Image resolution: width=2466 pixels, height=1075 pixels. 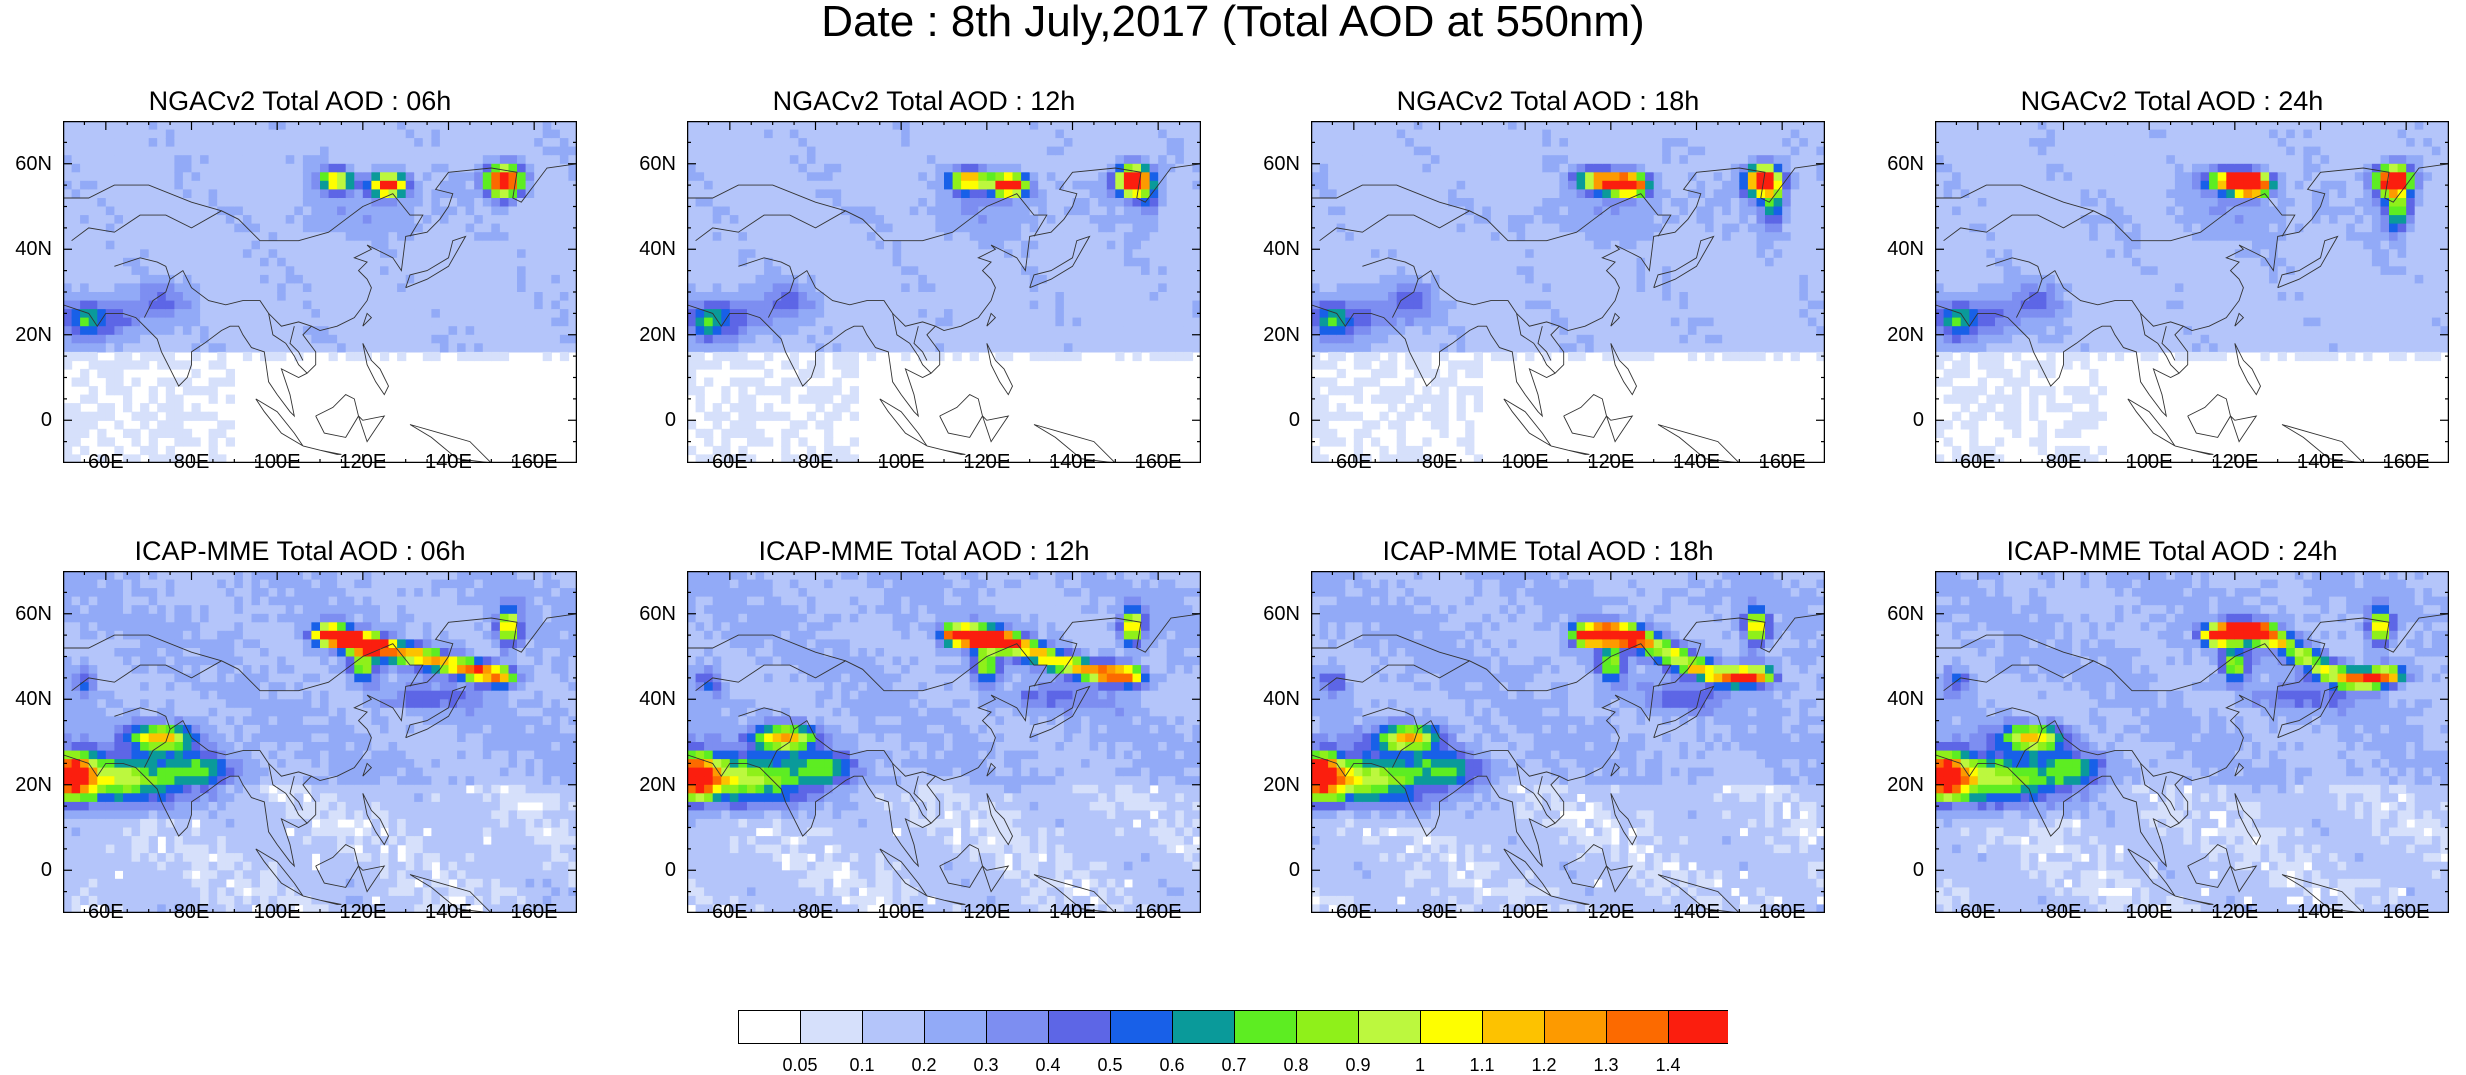 I want to click on panel-title: NGACv2 Total AOD : 24h, so click(x=2169, y=101).